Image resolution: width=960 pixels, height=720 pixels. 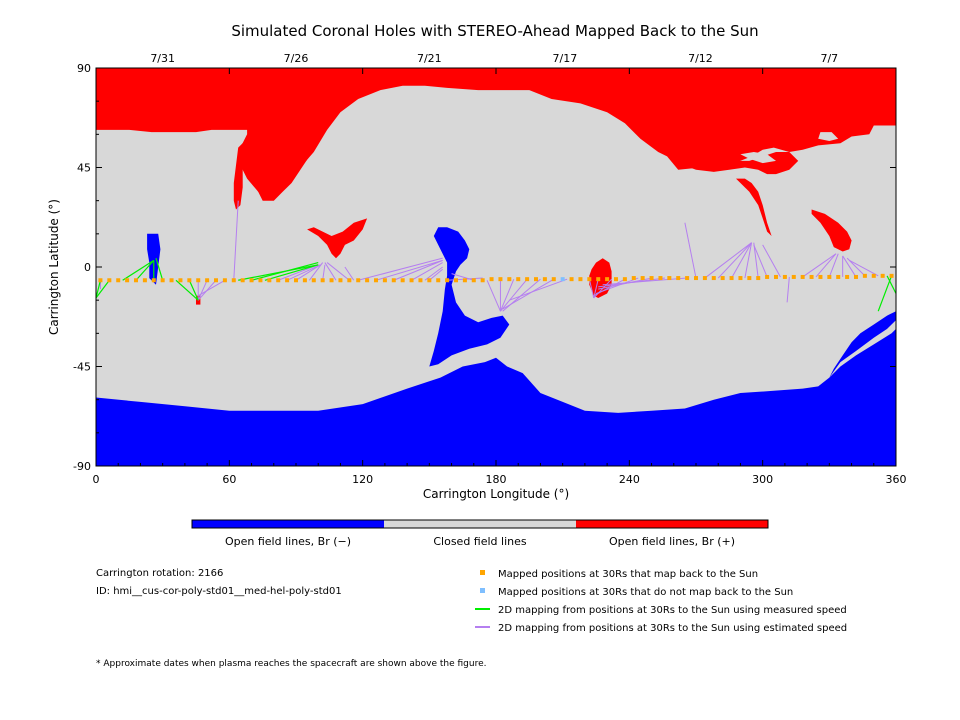 I want to click on date-label-1: 7/26, so click(x=296, y=58).